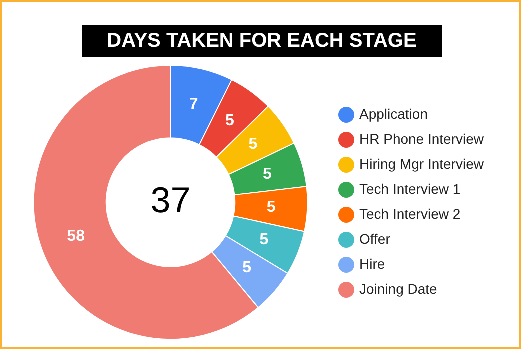  Describe the element at coordinates (410, 188) in the screenshot. I see `legend-label: Tech Interview 1` at that location.